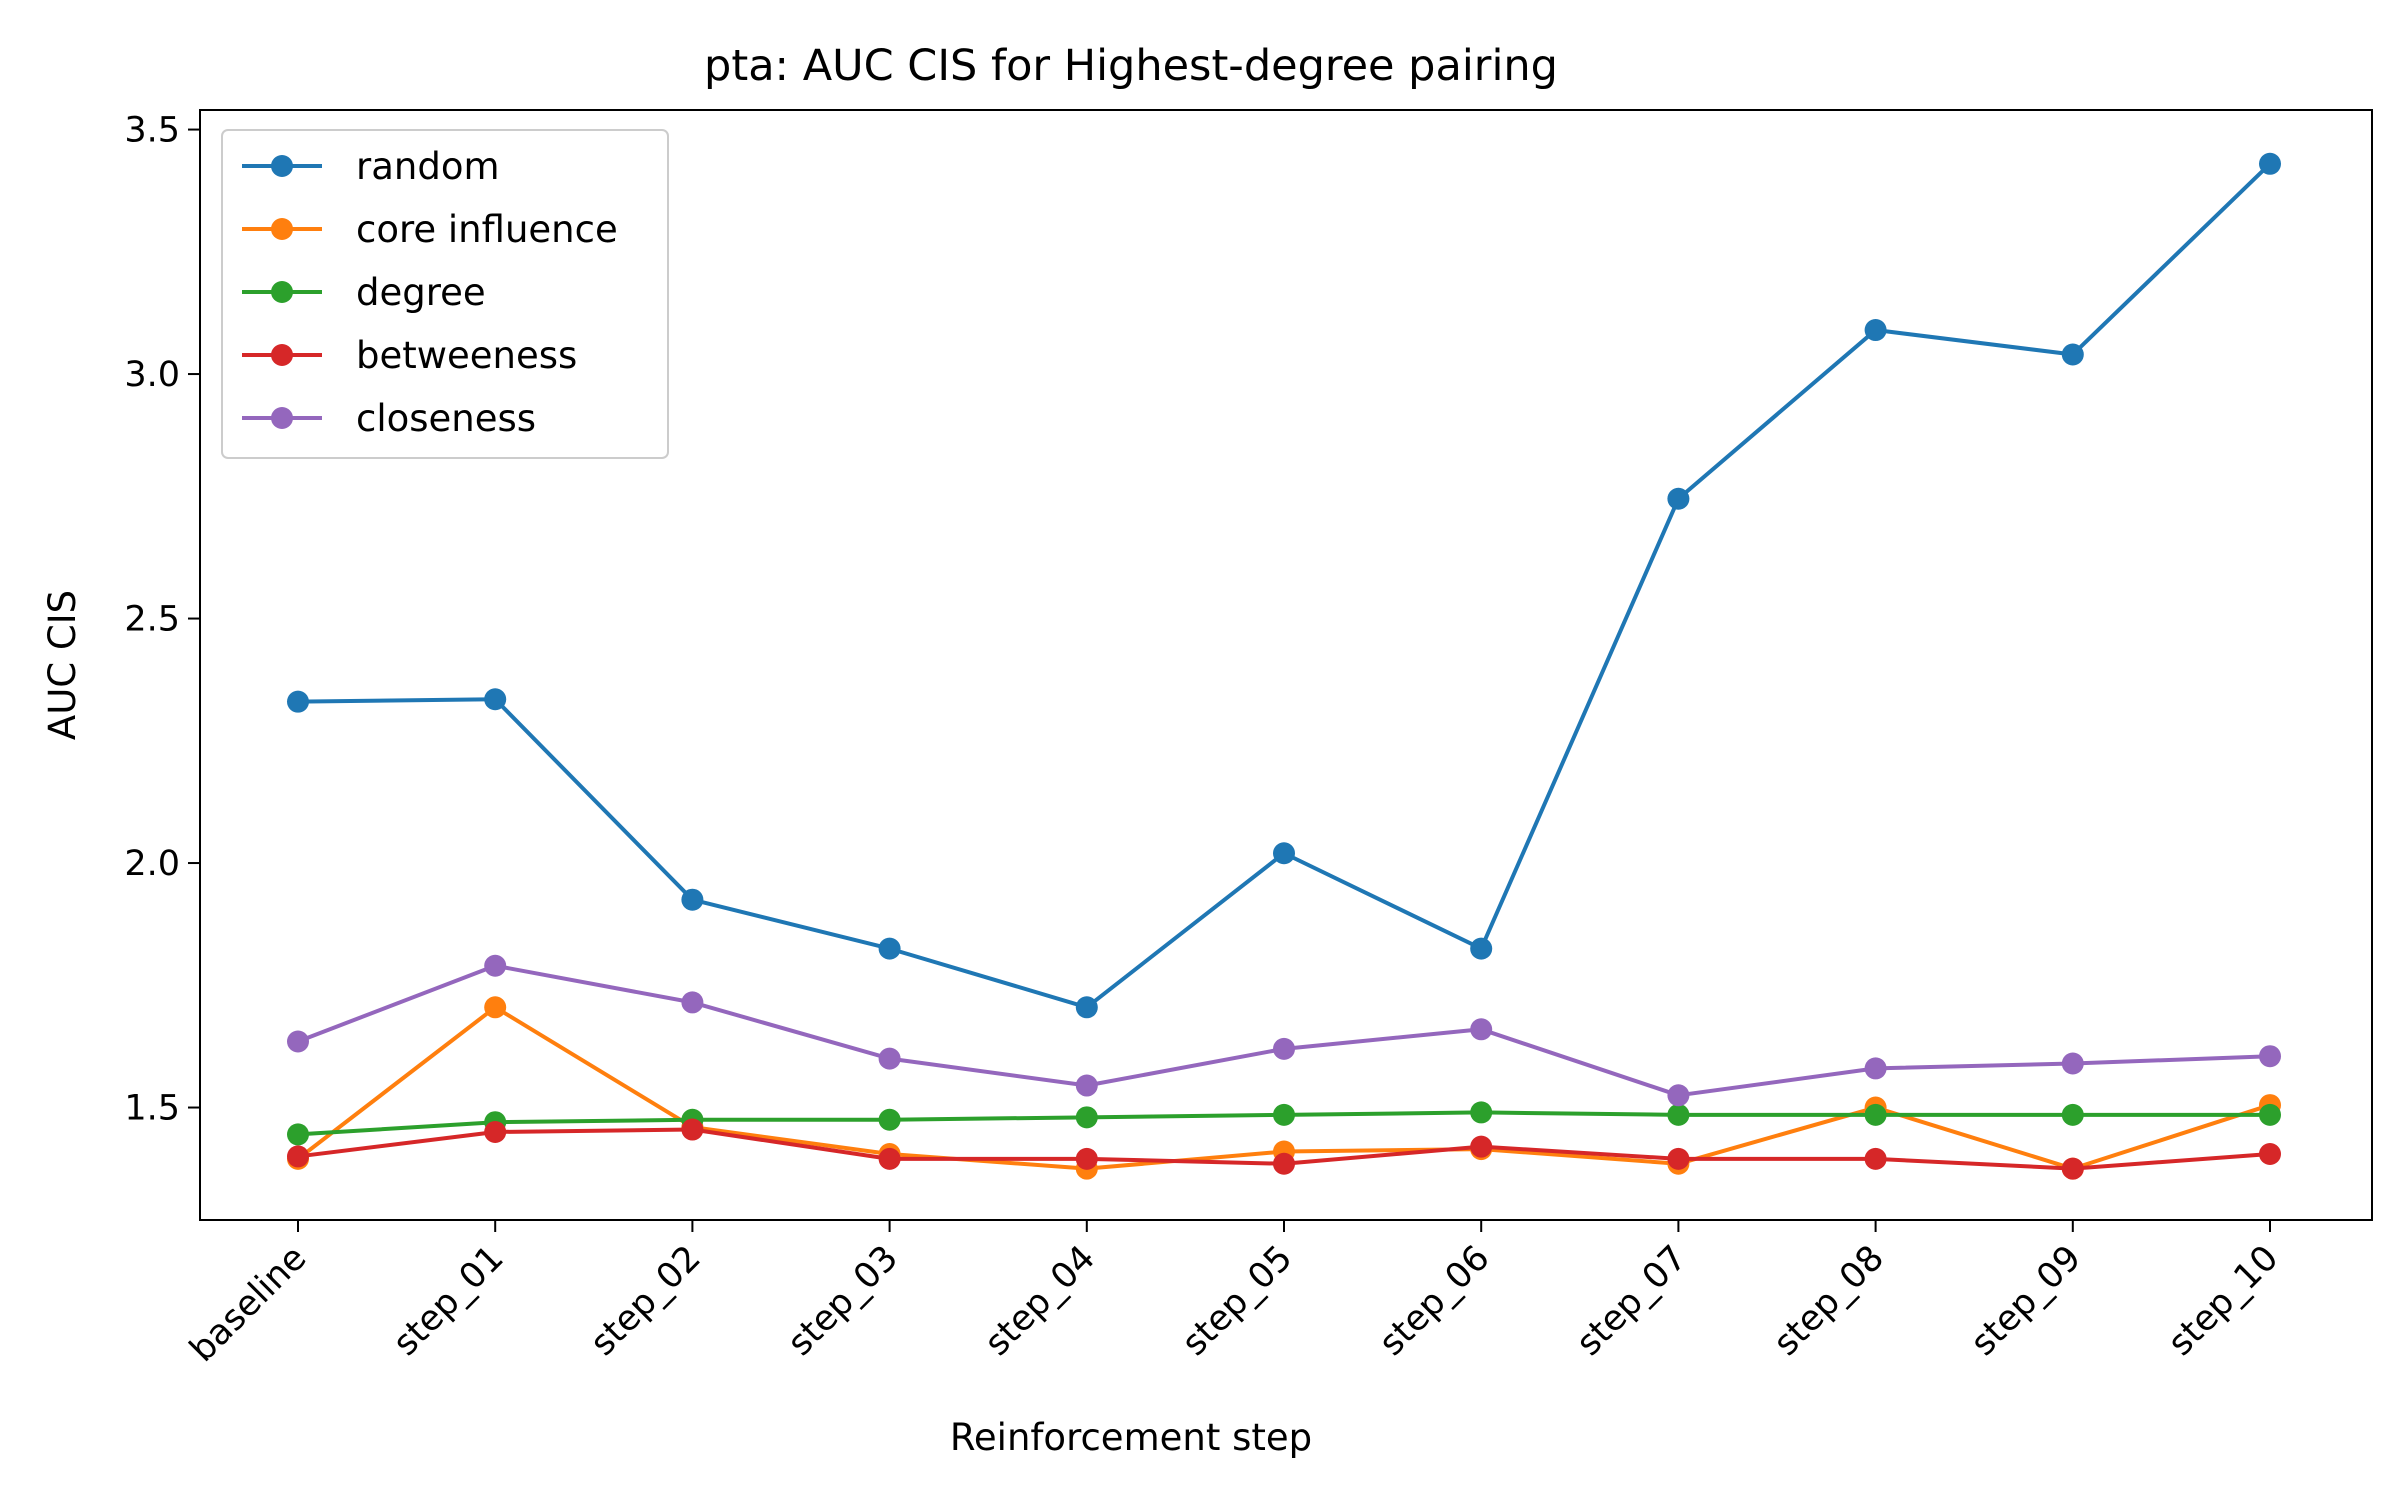  Describe the element at coordinates (152, 375) in the screenshot. I see `y-tick-label: 3.0` at that location.